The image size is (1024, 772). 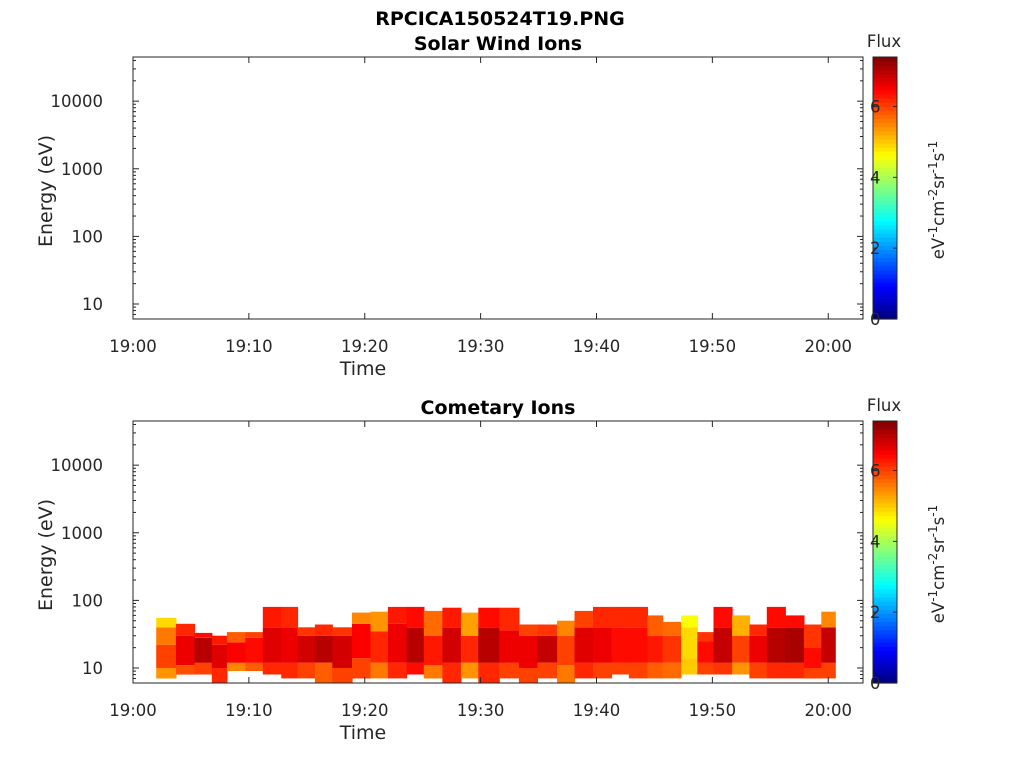 I want to click on x-tick-label: 19:20, so click(x=365, y=346).